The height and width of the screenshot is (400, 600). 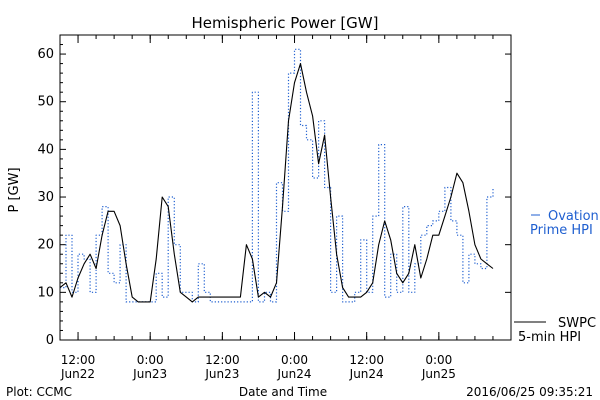 What do you see at coordinates (222, 360) in the screenshot?
I see `x-tick-label-time-2: 12:00` at bounding box center [222, 360].